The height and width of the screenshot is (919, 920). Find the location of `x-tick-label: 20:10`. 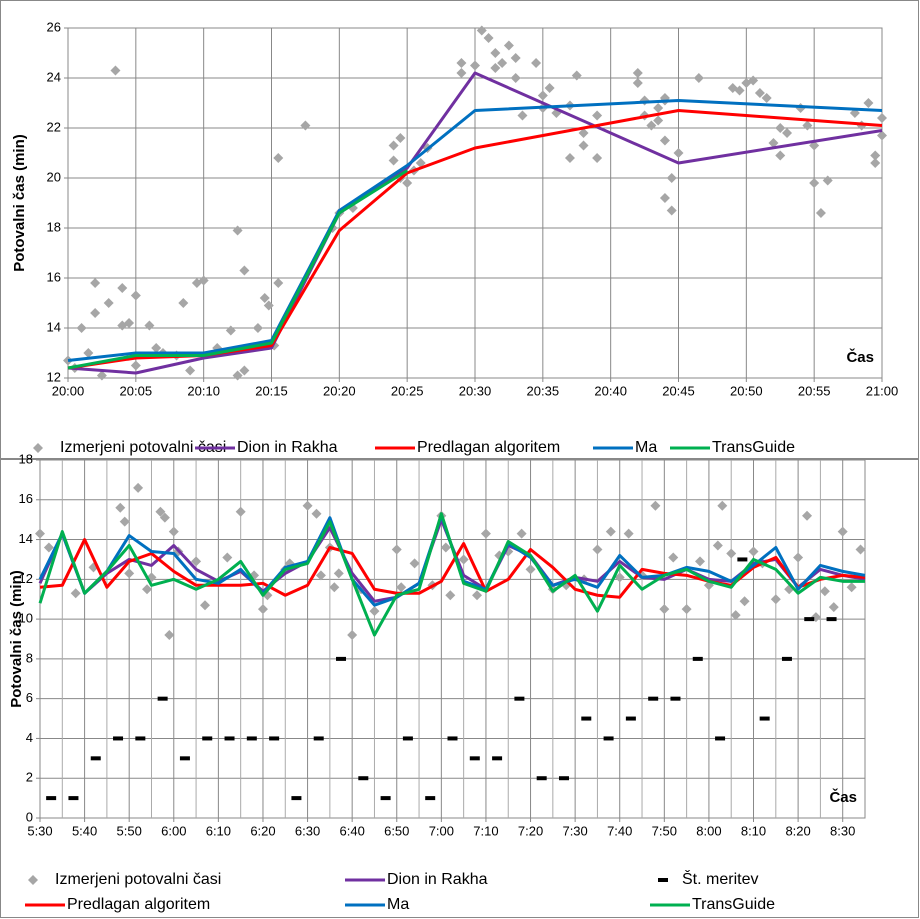

x-tick-label: 20:10 is located at coordinates (203, 390).